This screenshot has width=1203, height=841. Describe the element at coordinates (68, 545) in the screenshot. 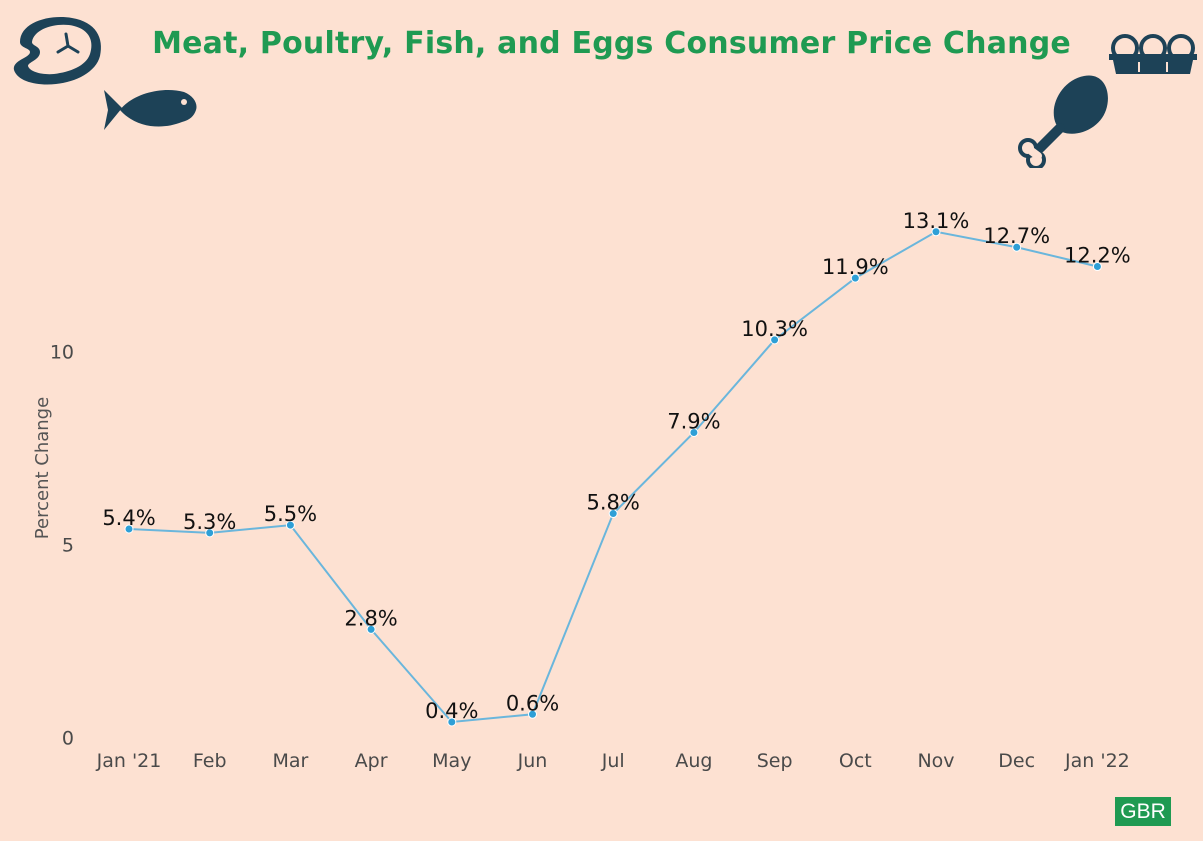

I see `y-tick-label: 5` at that location.